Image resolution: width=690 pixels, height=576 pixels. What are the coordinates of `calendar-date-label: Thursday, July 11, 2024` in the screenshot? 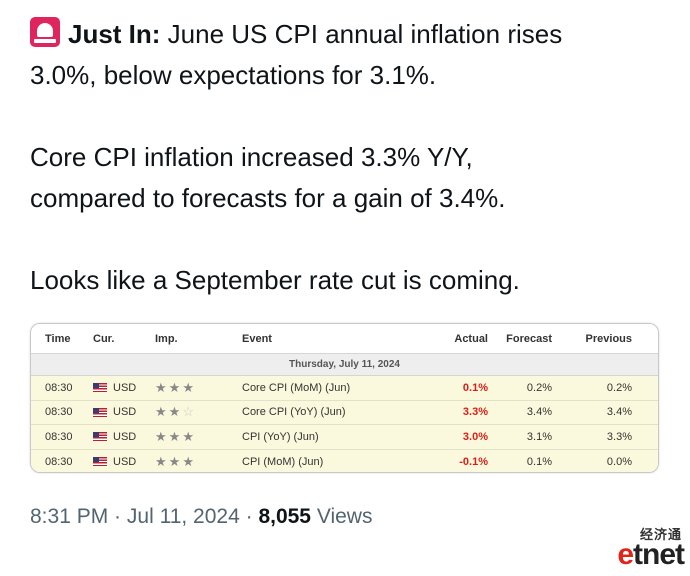 It's located at (344, 365).